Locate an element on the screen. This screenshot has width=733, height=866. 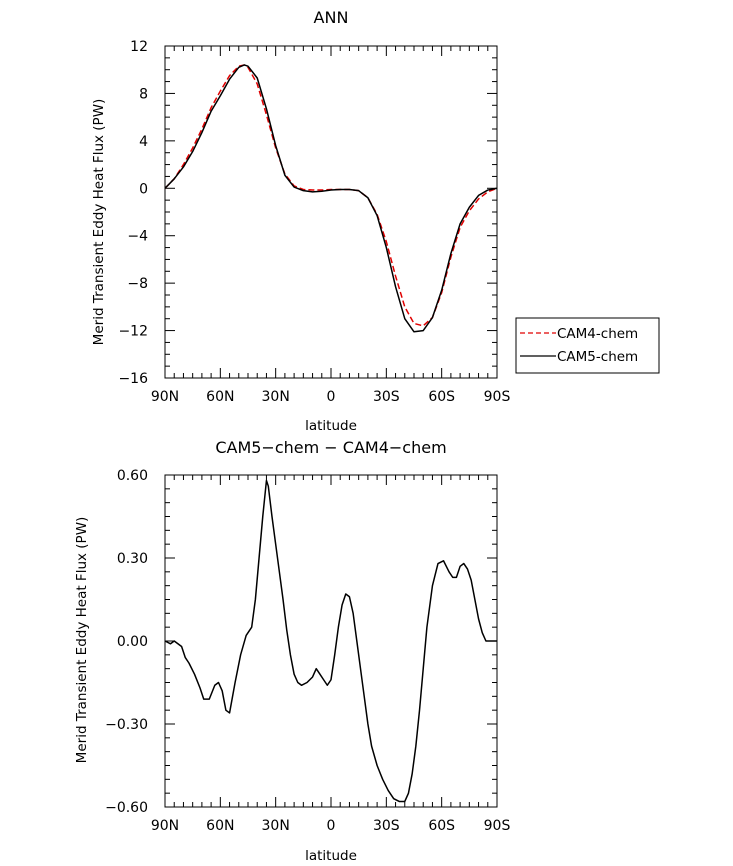
top-x-tick-label: 0 is located at coordinates (331, 397).